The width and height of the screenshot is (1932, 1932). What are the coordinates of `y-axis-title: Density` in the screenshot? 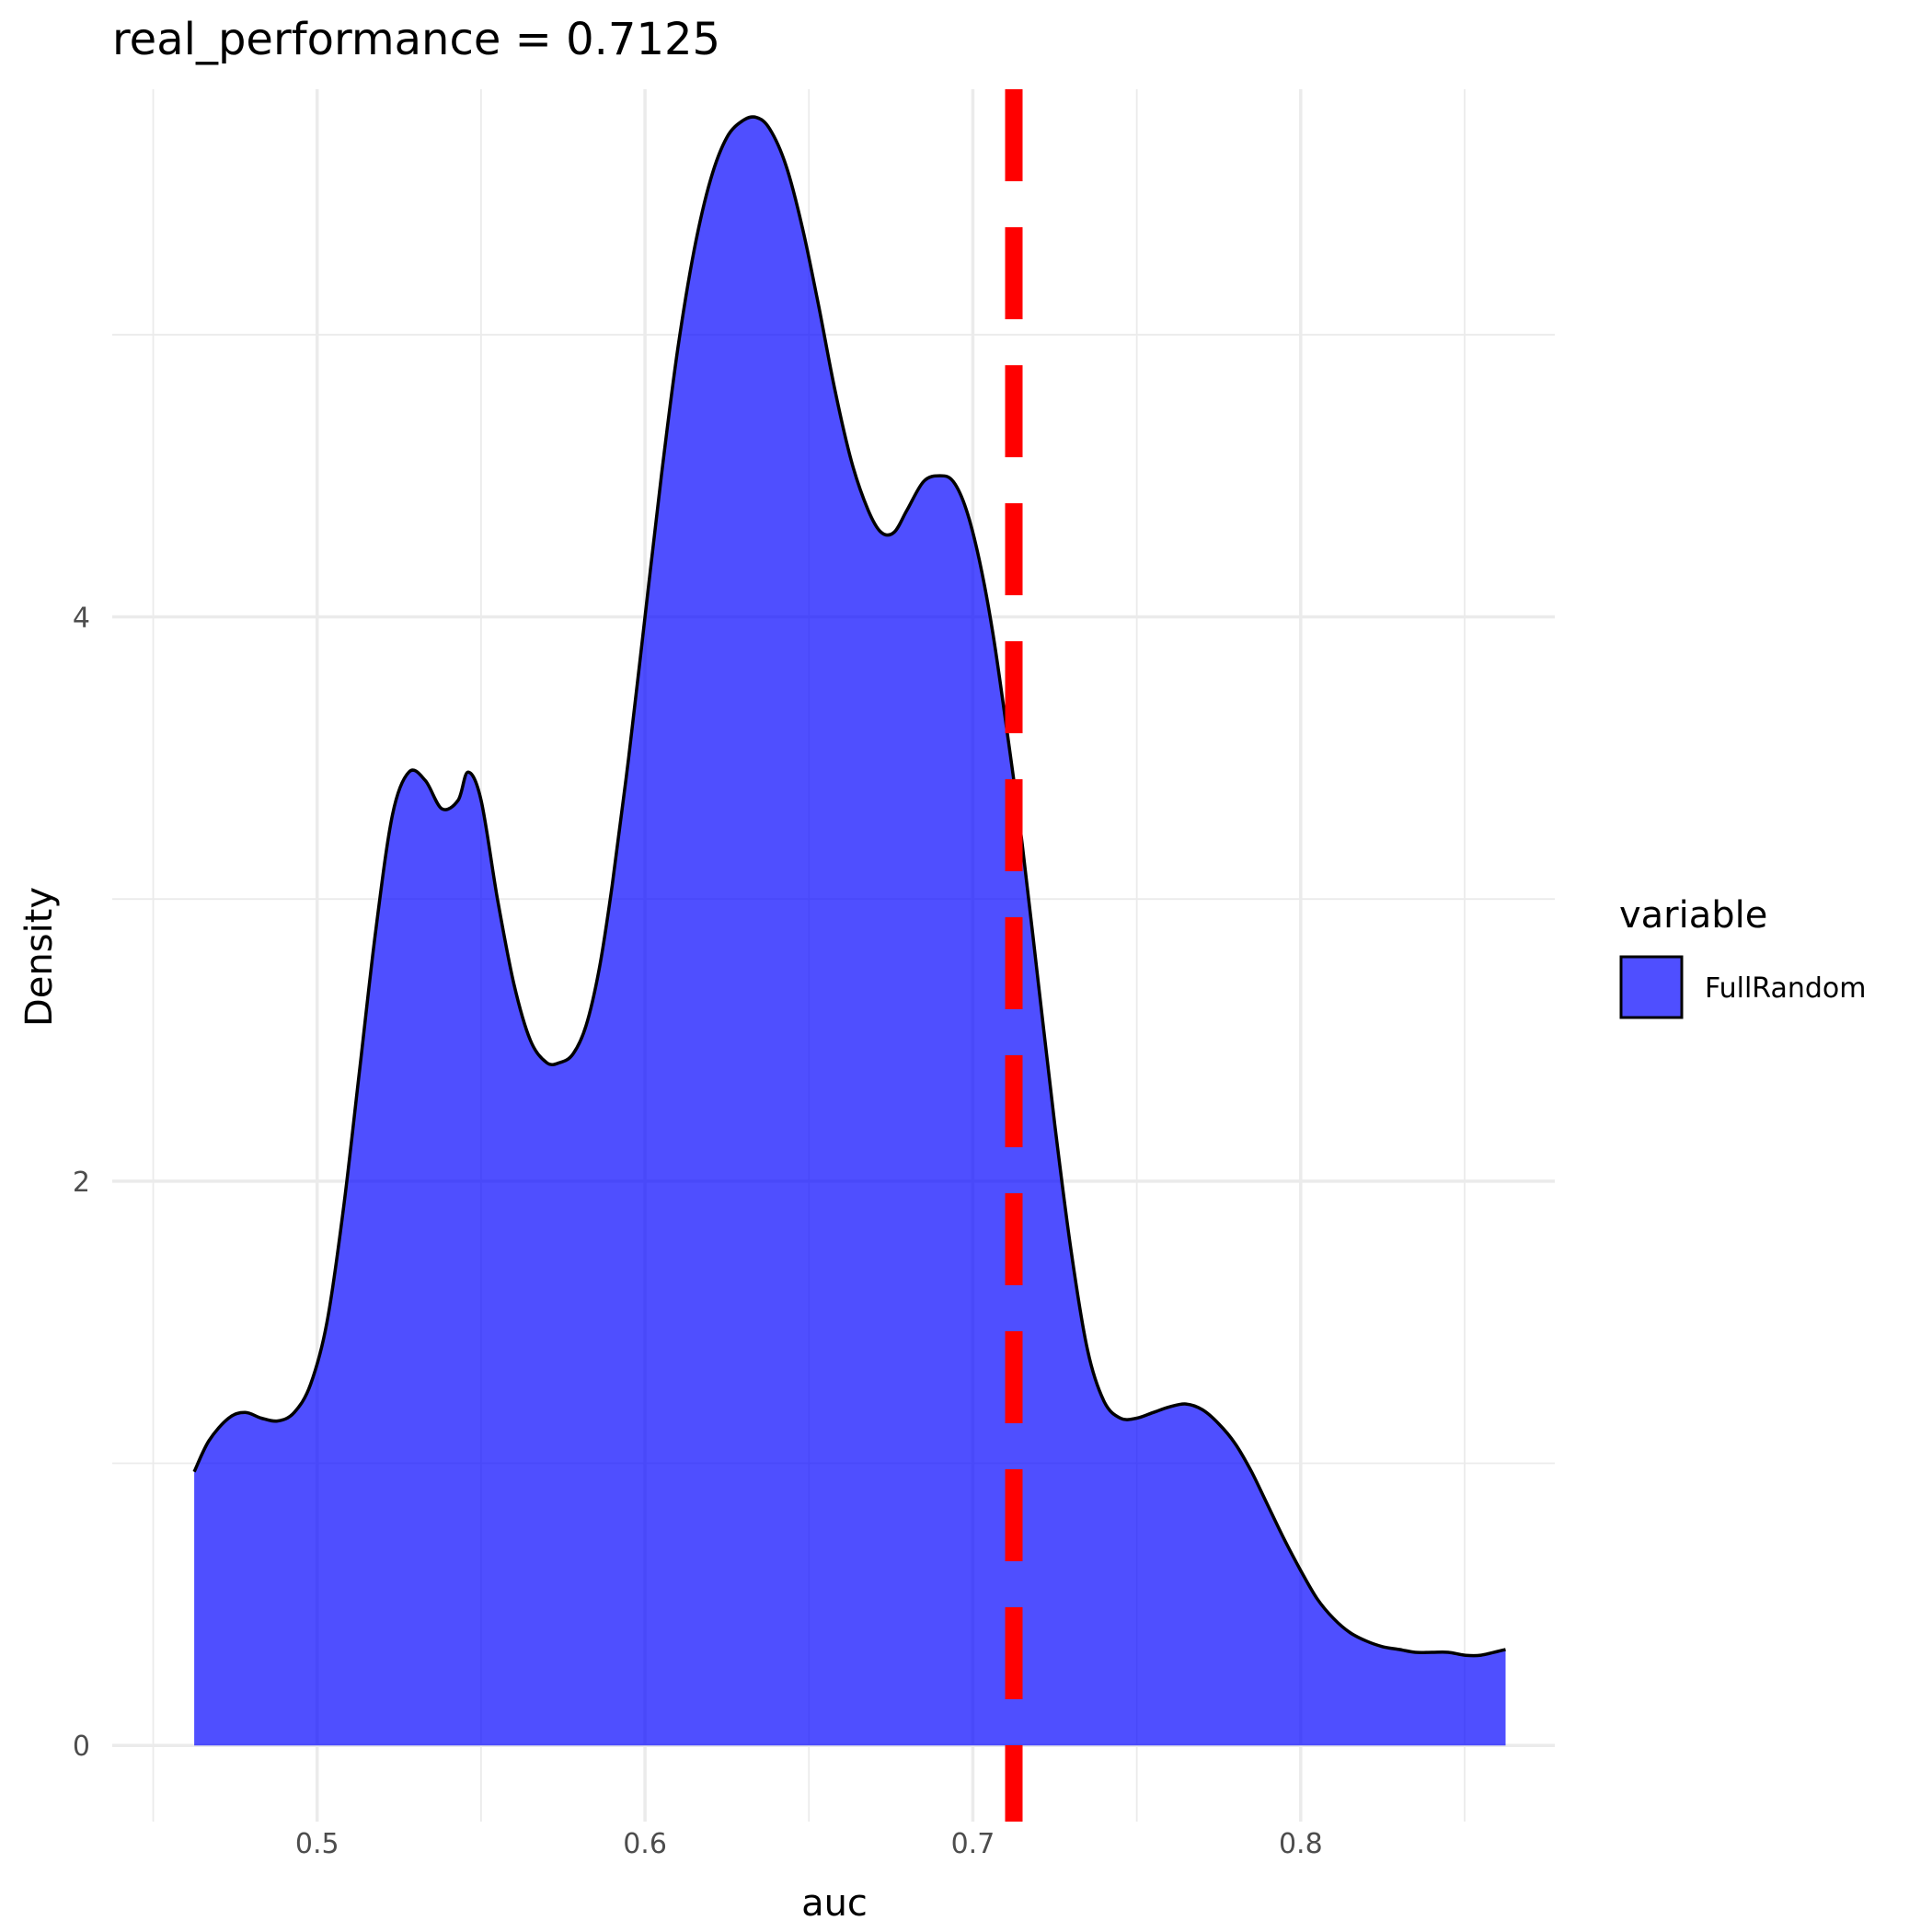 It's located at (39, 957).